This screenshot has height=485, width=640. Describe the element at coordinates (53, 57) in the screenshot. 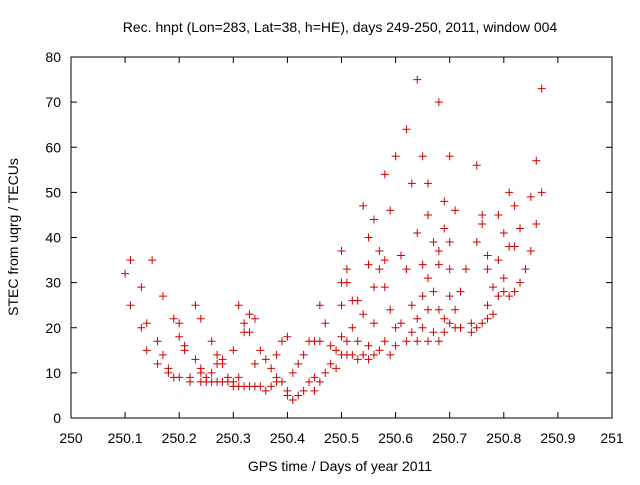

I see `y-tick-label: 80` at that location.